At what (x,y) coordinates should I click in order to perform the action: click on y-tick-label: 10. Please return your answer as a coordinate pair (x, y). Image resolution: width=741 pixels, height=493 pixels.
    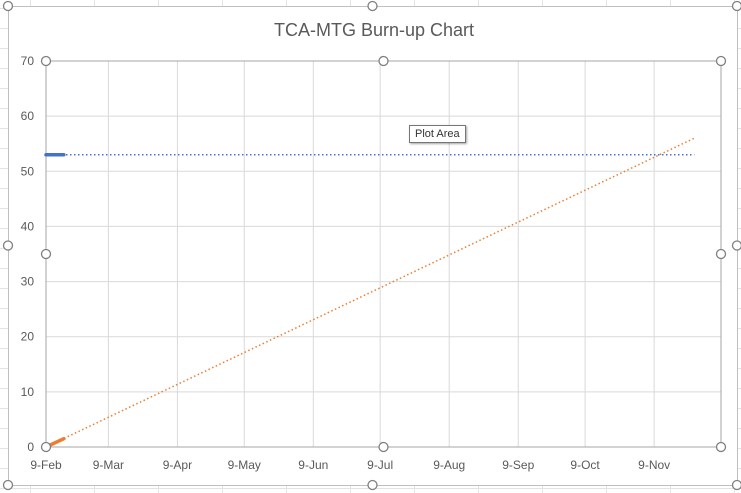
    Looking at the image, I should click on (28, 392).